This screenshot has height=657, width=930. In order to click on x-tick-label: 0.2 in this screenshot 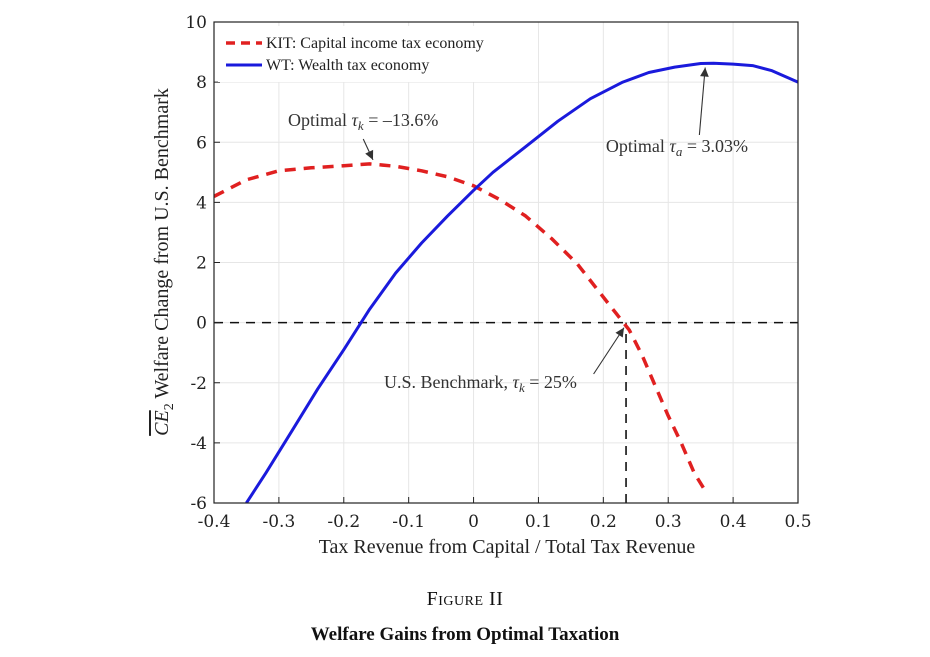, I will do `click(603, 522)`.